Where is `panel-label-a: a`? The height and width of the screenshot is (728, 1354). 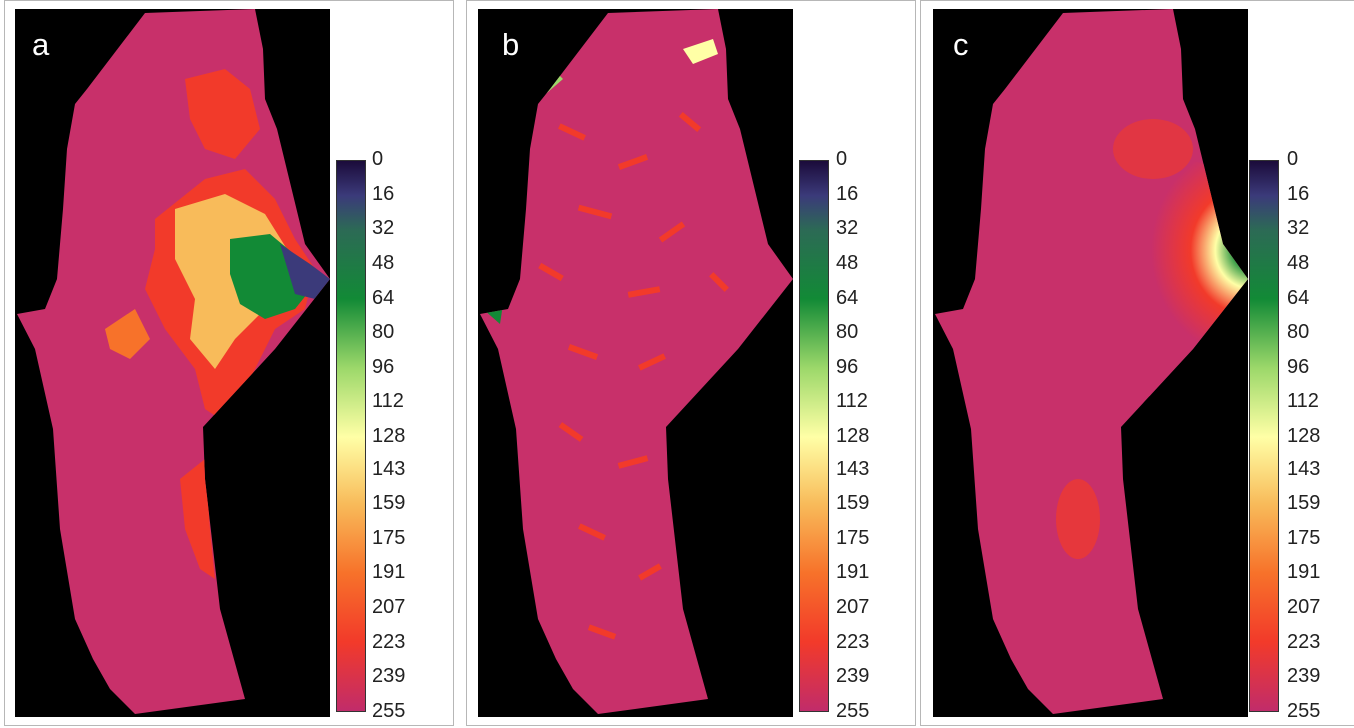 panel-label-a: a is located at coordinates (41, 44).